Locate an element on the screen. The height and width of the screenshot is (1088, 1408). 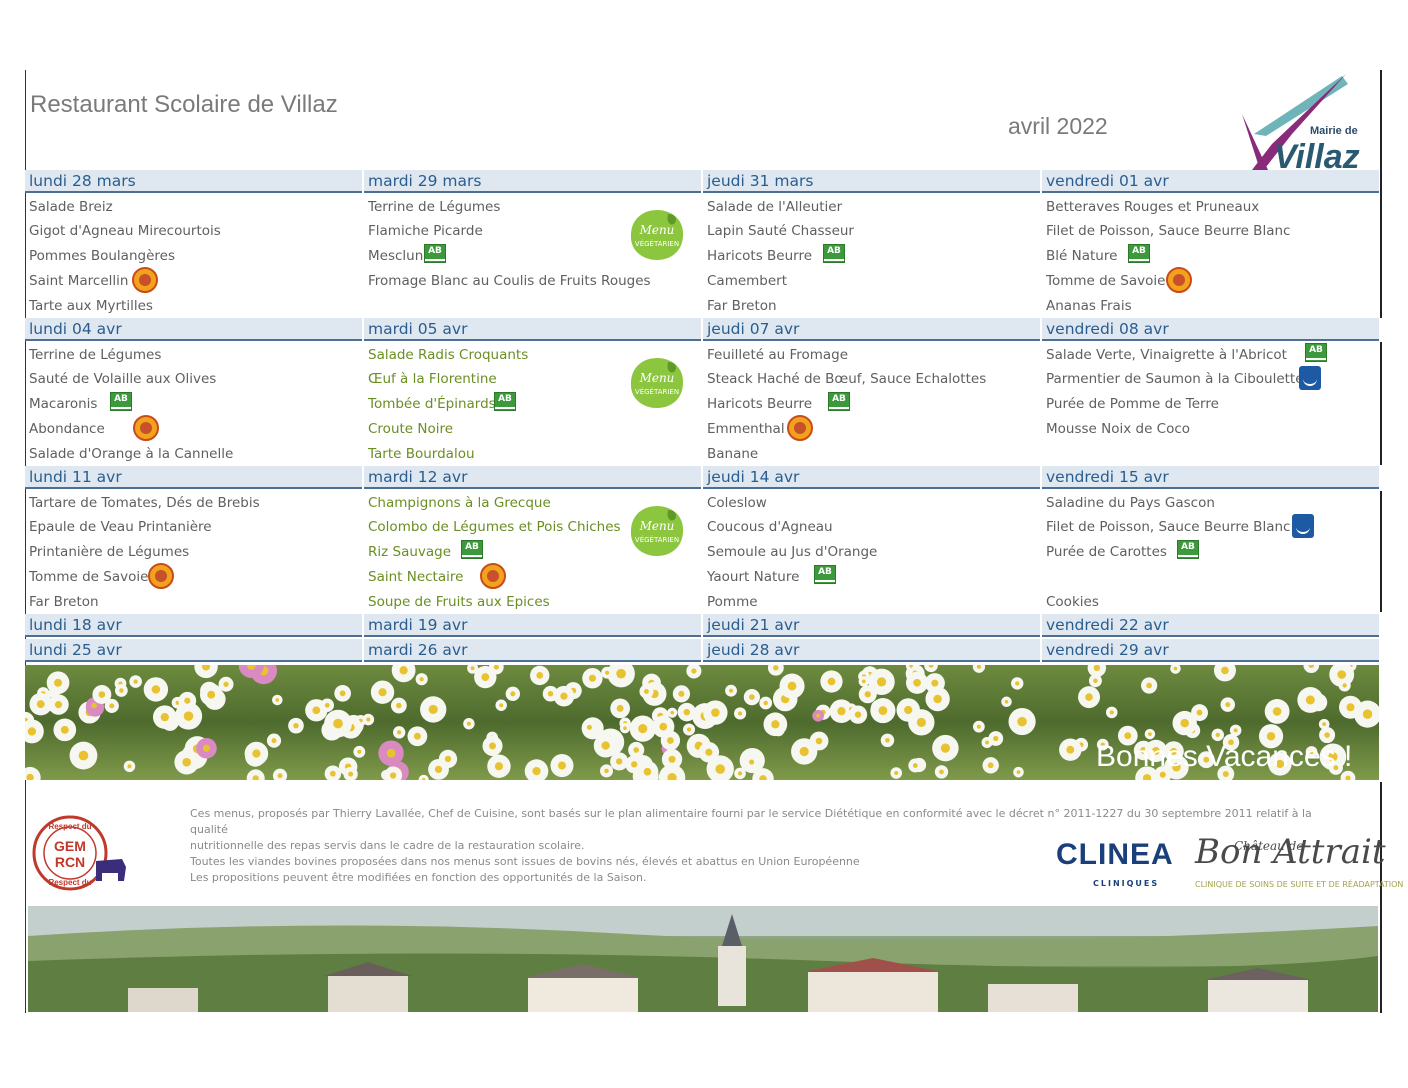
menu-item: Mousse Noix de Coco is located at coordinates (1118, 429).